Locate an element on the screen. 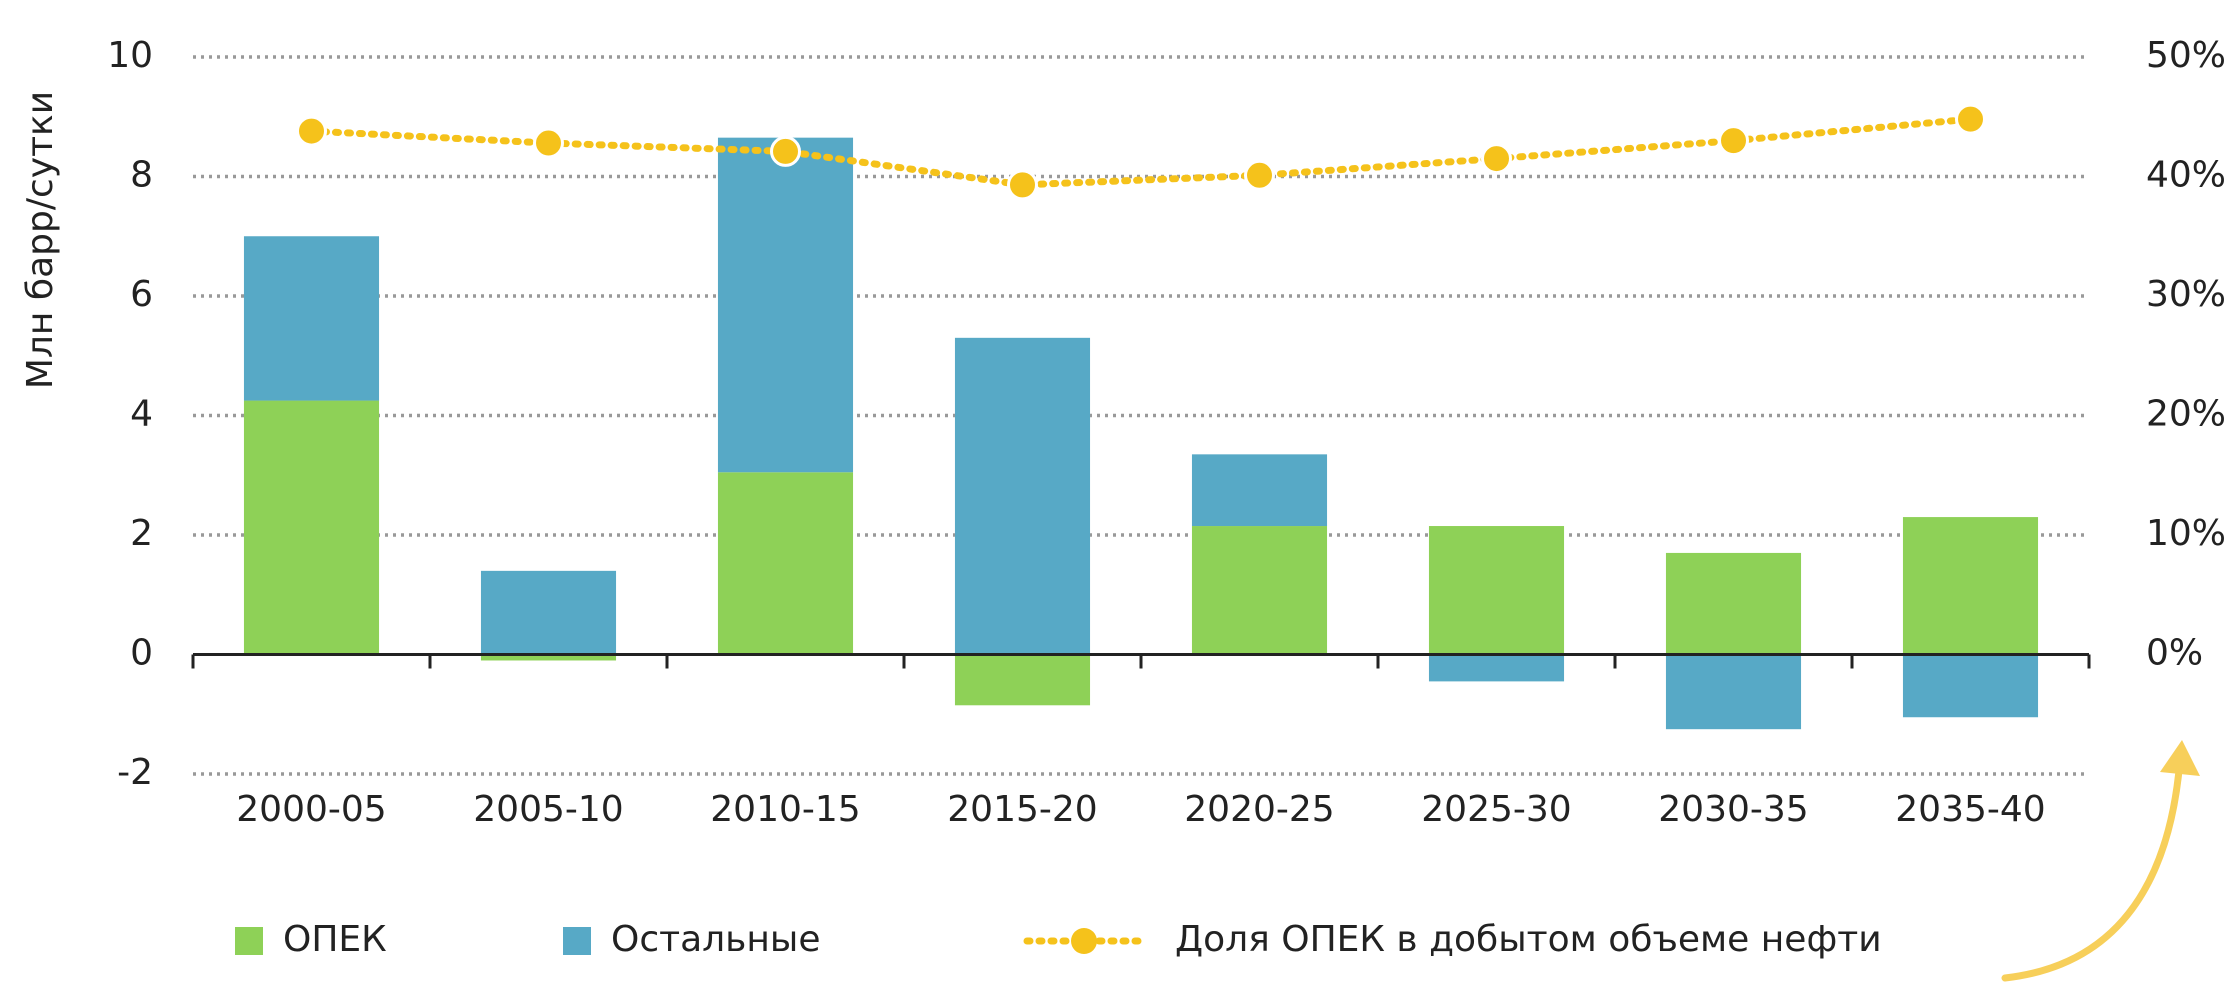  arrow is located at coordinates (2092, 869).